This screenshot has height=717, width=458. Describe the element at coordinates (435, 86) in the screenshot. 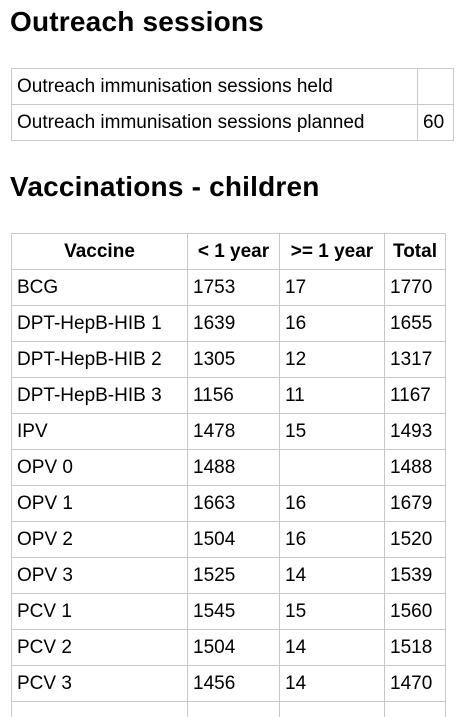

I see `outreach-held-value` at that location.